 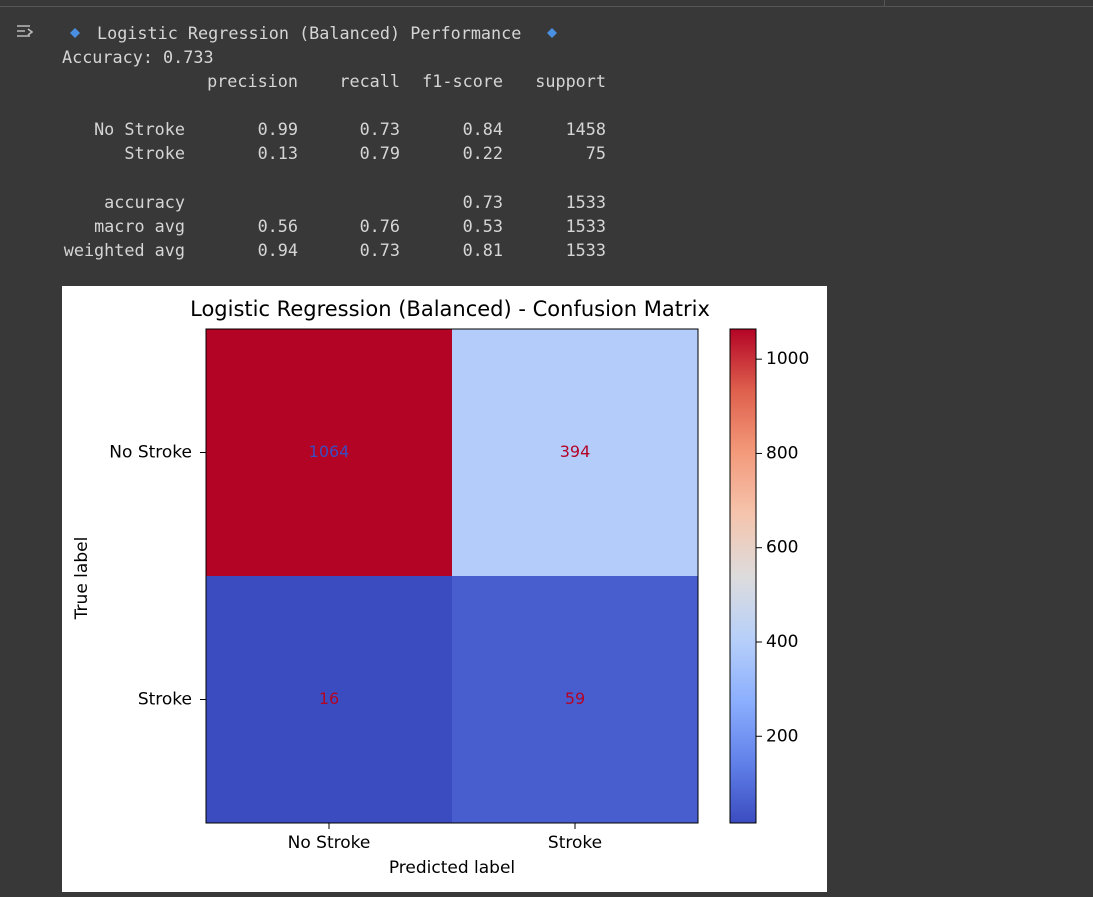 I want to click on report-cell: 0.94, so click(x=277, y=249).